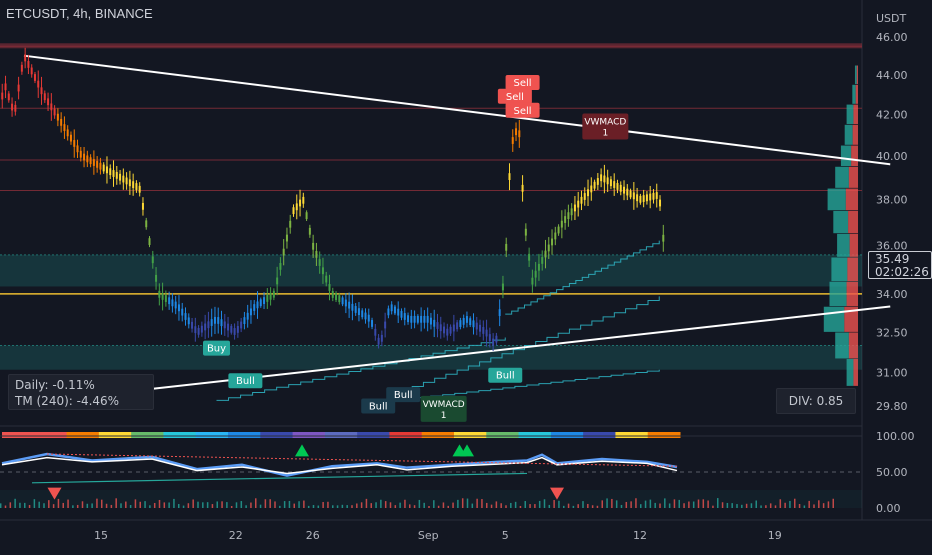  Describe the element at coordinates (895, 436) in the screenshot. I see `osc-tick-0: 100.00` at that location.